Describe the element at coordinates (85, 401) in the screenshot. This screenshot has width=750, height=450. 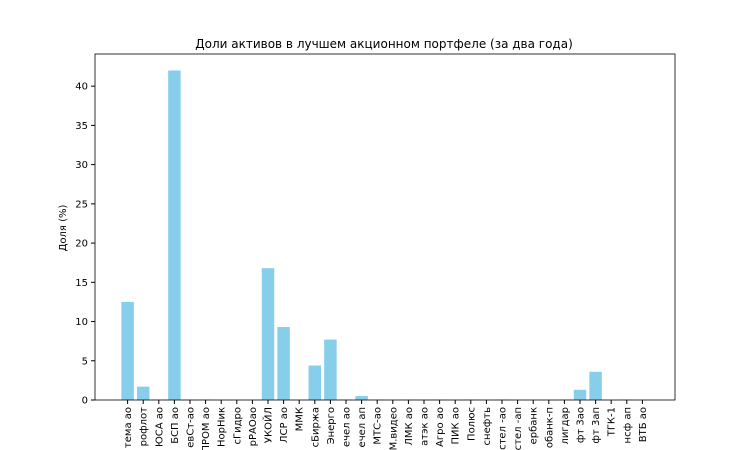
I see `y-tick-label: 0` at that location.